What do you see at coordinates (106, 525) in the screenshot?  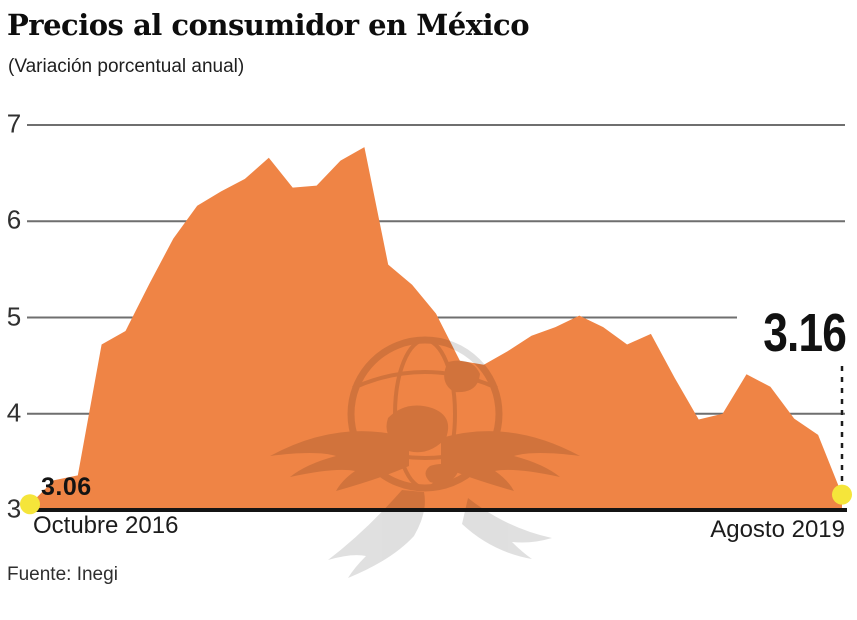 I see `x-axis-start-label: Octubre 2016` at bounding box center [106, 525].